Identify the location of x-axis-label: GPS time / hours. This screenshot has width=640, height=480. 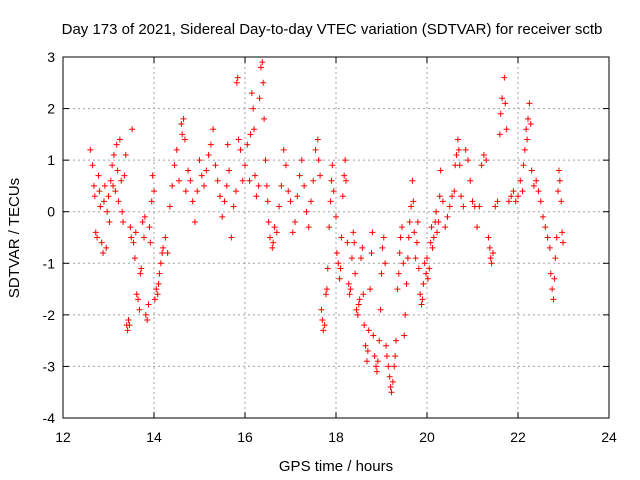
(336, 466).